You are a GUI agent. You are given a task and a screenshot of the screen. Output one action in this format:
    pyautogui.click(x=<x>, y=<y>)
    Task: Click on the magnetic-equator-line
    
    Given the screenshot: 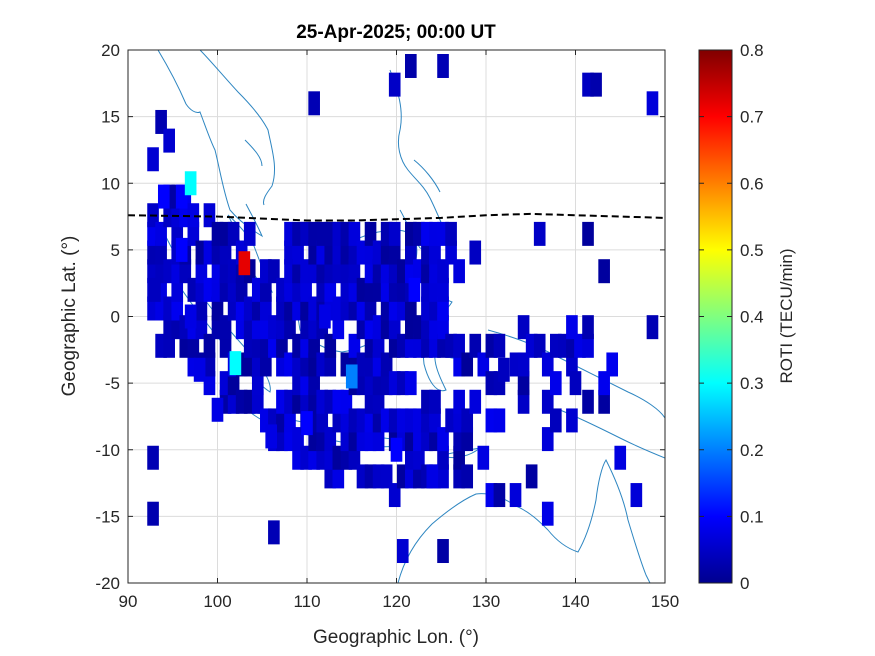 What is the action you would take?
    pyautogui.click(x=396, y=217)
    